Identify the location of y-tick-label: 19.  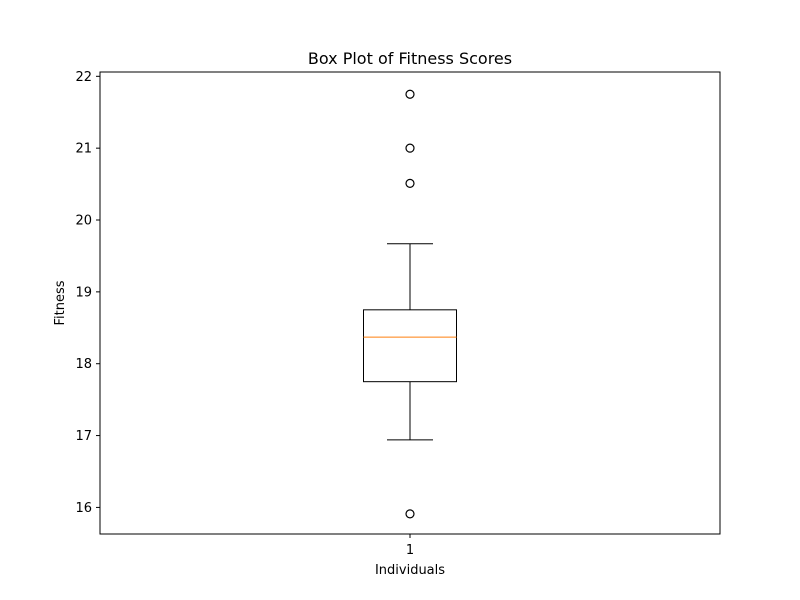
(83, 292).